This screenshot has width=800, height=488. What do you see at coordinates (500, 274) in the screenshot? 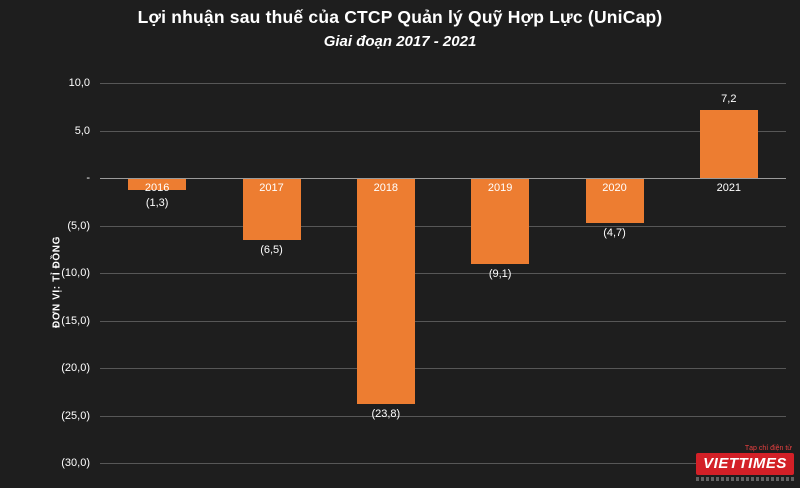
I see `value-label: (9,1)` at bounding box center [500, 274].